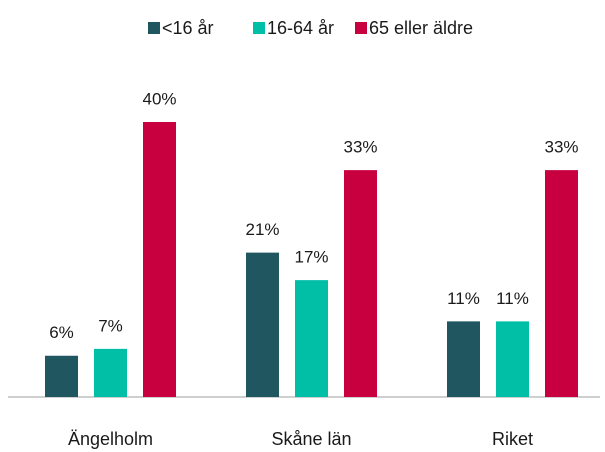 The image size is (605, 452). What do you see at coordinates (188, 28) in the screenshot?
I see `legend-label: <16 år` at bounding box center [188, 28].